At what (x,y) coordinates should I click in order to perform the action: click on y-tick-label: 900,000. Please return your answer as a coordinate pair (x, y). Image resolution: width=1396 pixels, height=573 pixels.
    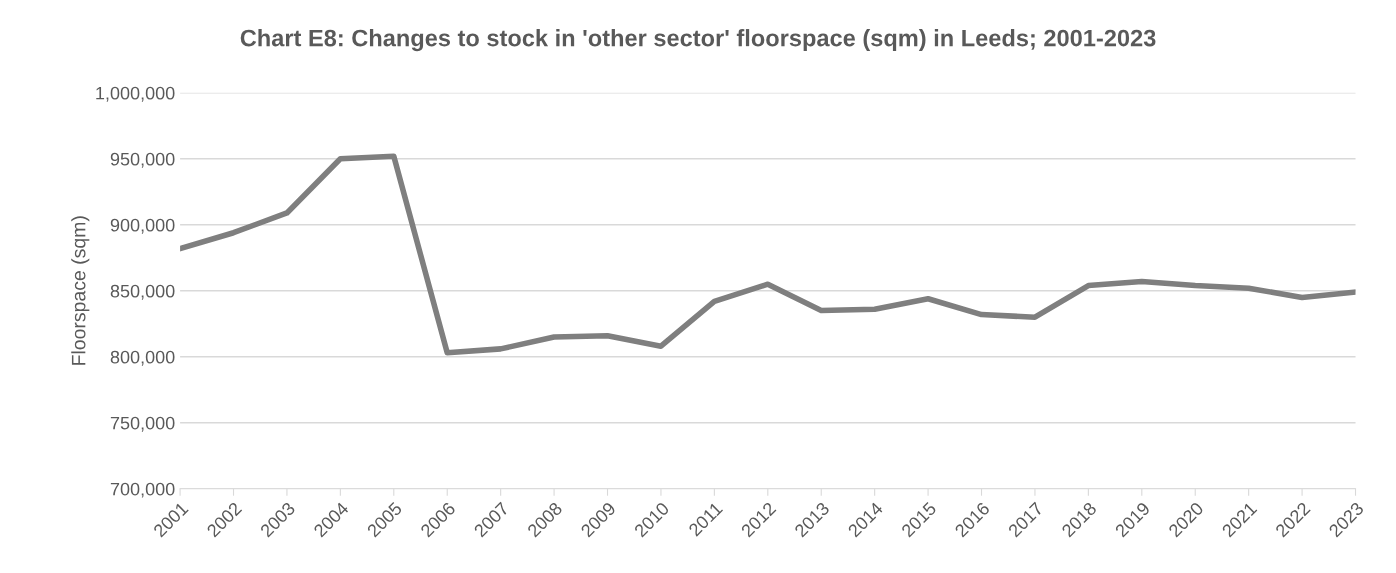
    Looking at the image, I should click on (142, 226).